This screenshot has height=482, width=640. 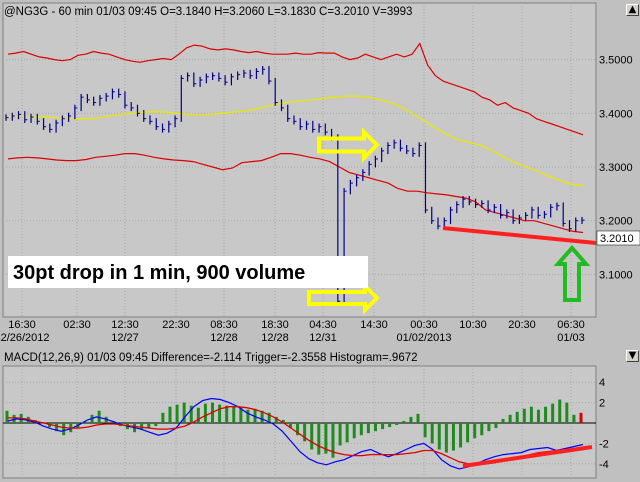 I want to click on scroll-up-button: ▲, so click(x=632, y=10).